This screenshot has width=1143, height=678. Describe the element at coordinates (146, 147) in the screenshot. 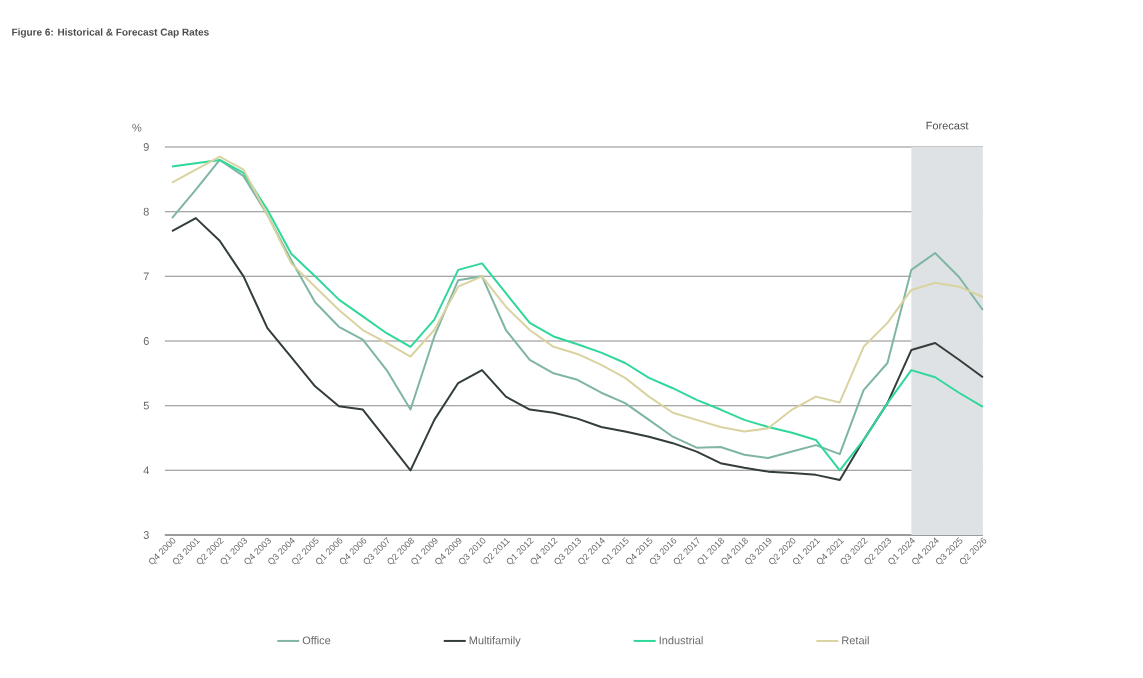

I see `y-tick-label: 9` at that location.